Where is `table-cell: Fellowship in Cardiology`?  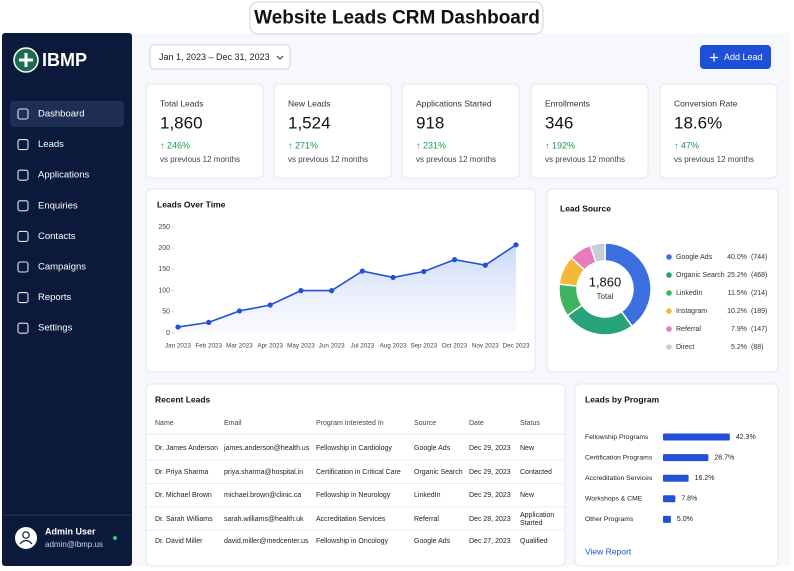
table-cell: Fellowship in Cardiology is located at coordinates (354, 448).